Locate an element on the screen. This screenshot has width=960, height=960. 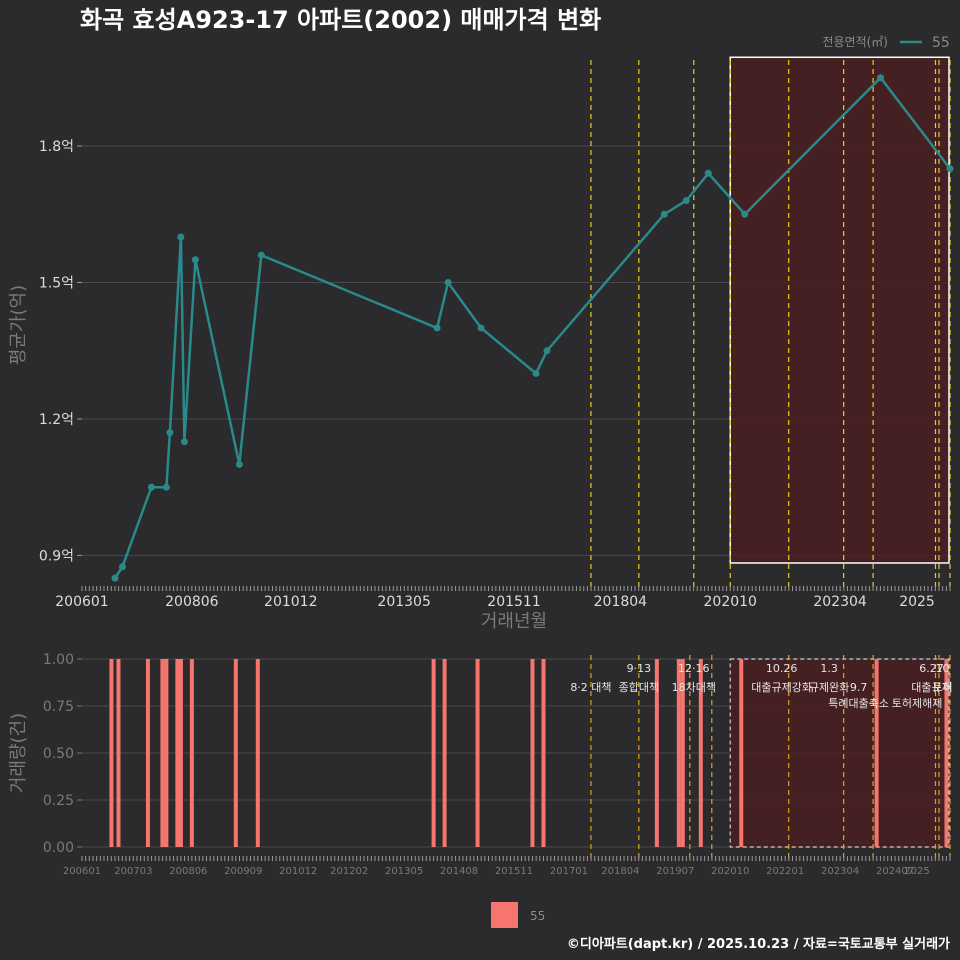
price-x-tick-label-2: 201012 is located at coordinates (290, 602).